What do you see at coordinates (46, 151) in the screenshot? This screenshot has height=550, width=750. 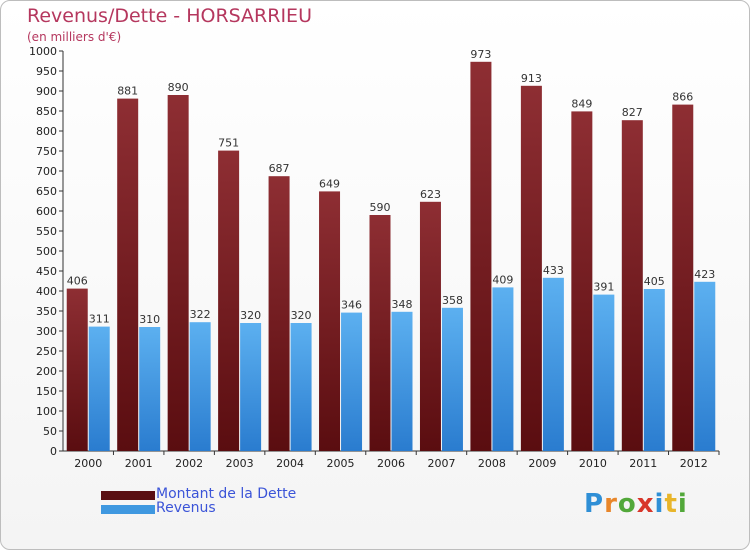 I see `y-tick-label: 750` at bounding box center [46, 151].